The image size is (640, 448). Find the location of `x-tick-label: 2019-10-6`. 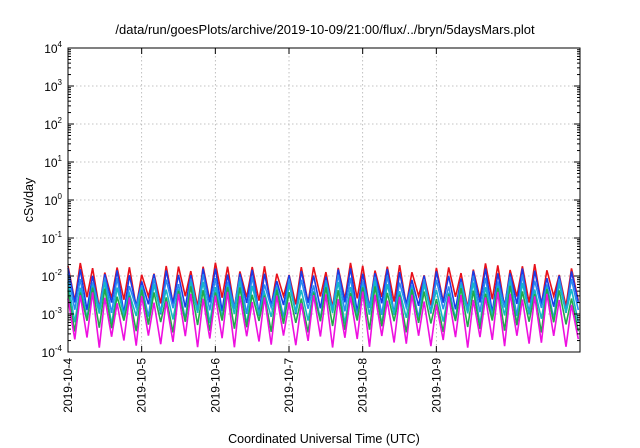

x-tick-label: 2019-10-6 is located at coordinates (215, 385).